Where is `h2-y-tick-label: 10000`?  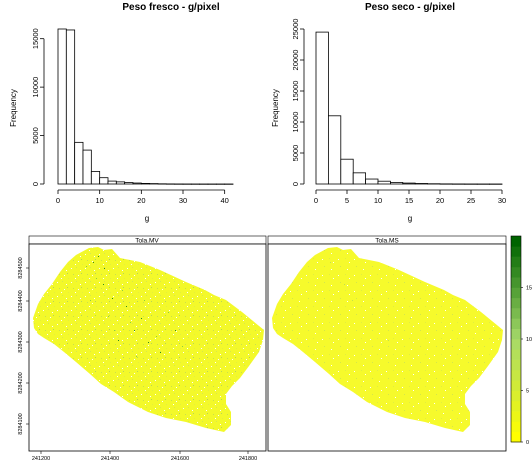
h2-y-tick-label: 10000 is located at coordinates (295, 122).